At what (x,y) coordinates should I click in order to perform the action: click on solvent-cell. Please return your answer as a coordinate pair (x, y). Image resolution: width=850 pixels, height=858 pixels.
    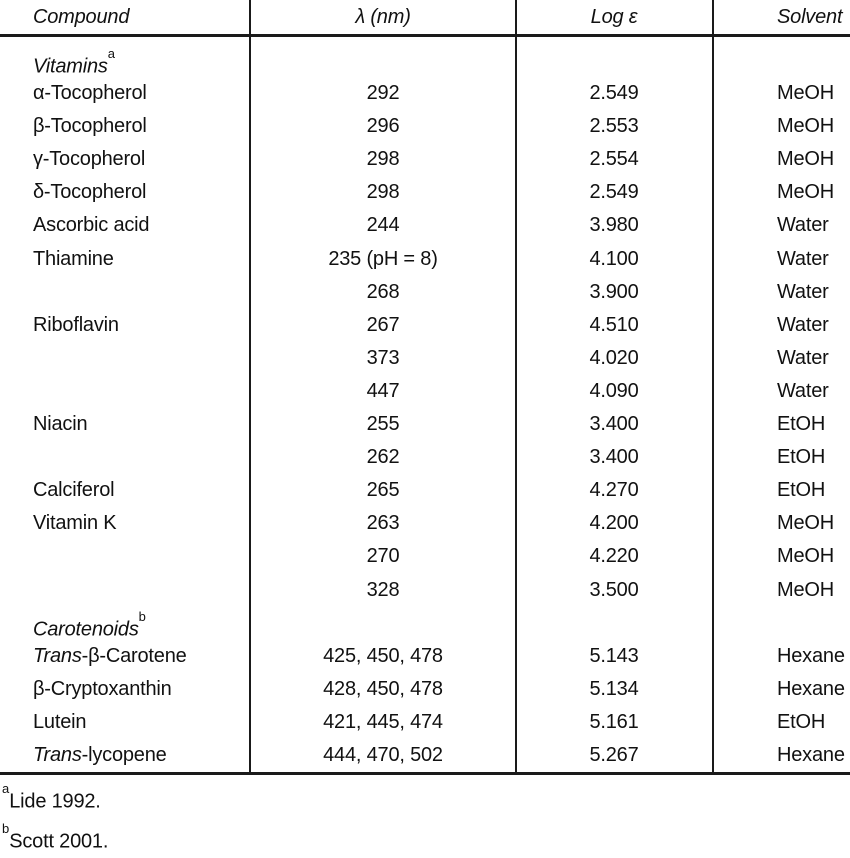
    Looking at the image, I should click on (781, 60).